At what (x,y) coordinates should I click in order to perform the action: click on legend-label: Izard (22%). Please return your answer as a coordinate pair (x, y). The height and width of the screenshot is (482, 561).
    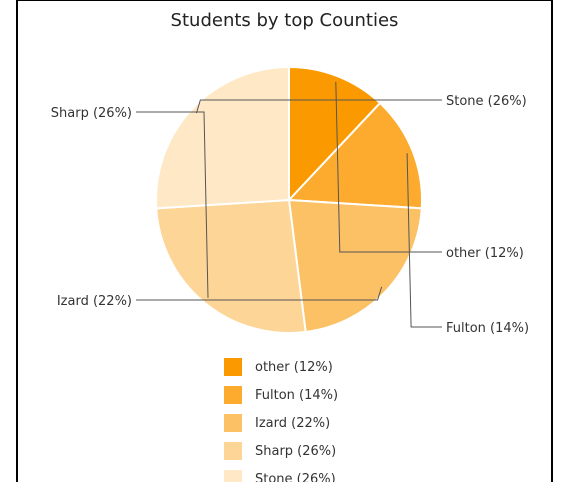
    Looking at the image, I should click on (293, 423).